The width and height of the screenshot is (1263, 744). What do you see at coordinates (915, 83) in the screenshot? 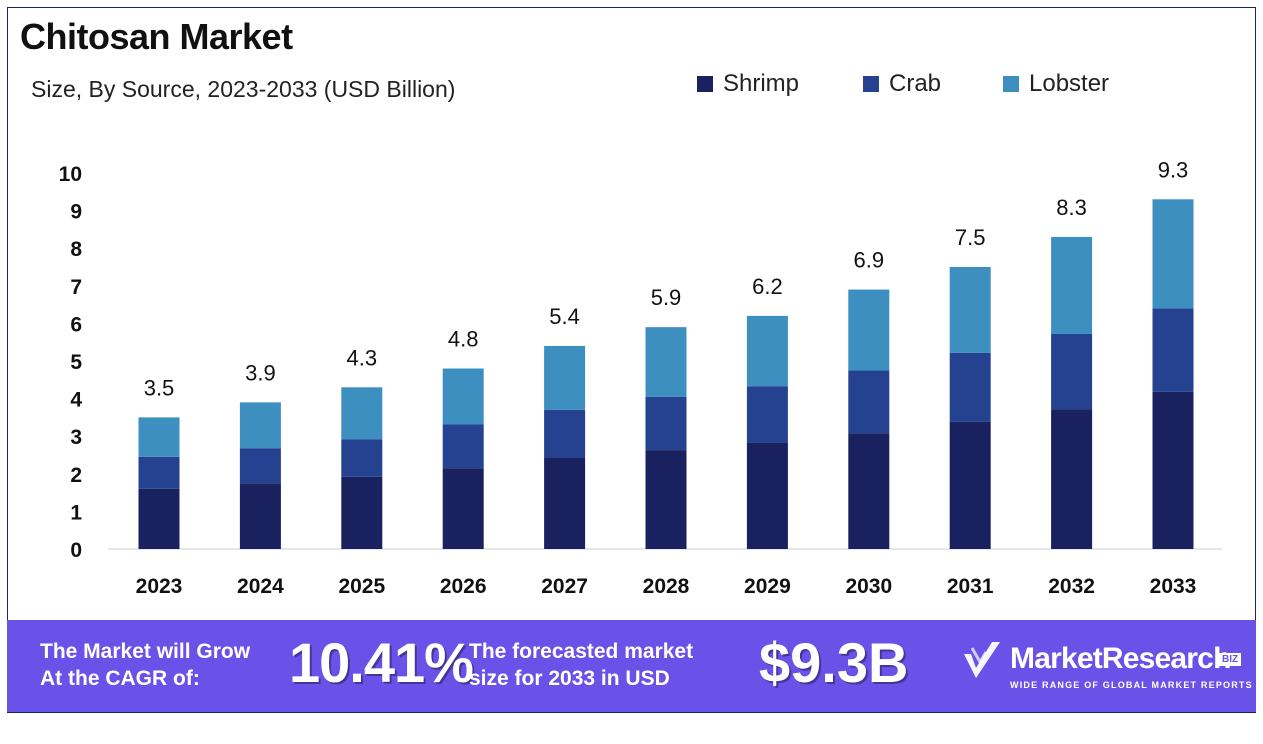
I see `legend-label-crab: Crab` at bounding box center [915, 83].